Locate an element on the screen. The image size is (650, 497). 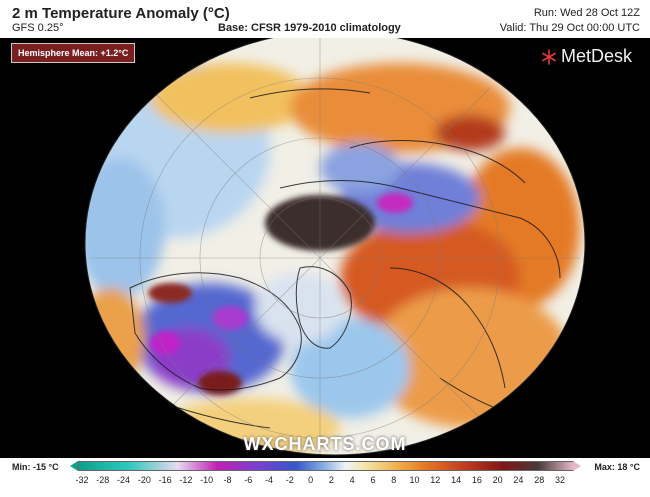
colorbar-tick: -4 is located at coordinates (269, 480).